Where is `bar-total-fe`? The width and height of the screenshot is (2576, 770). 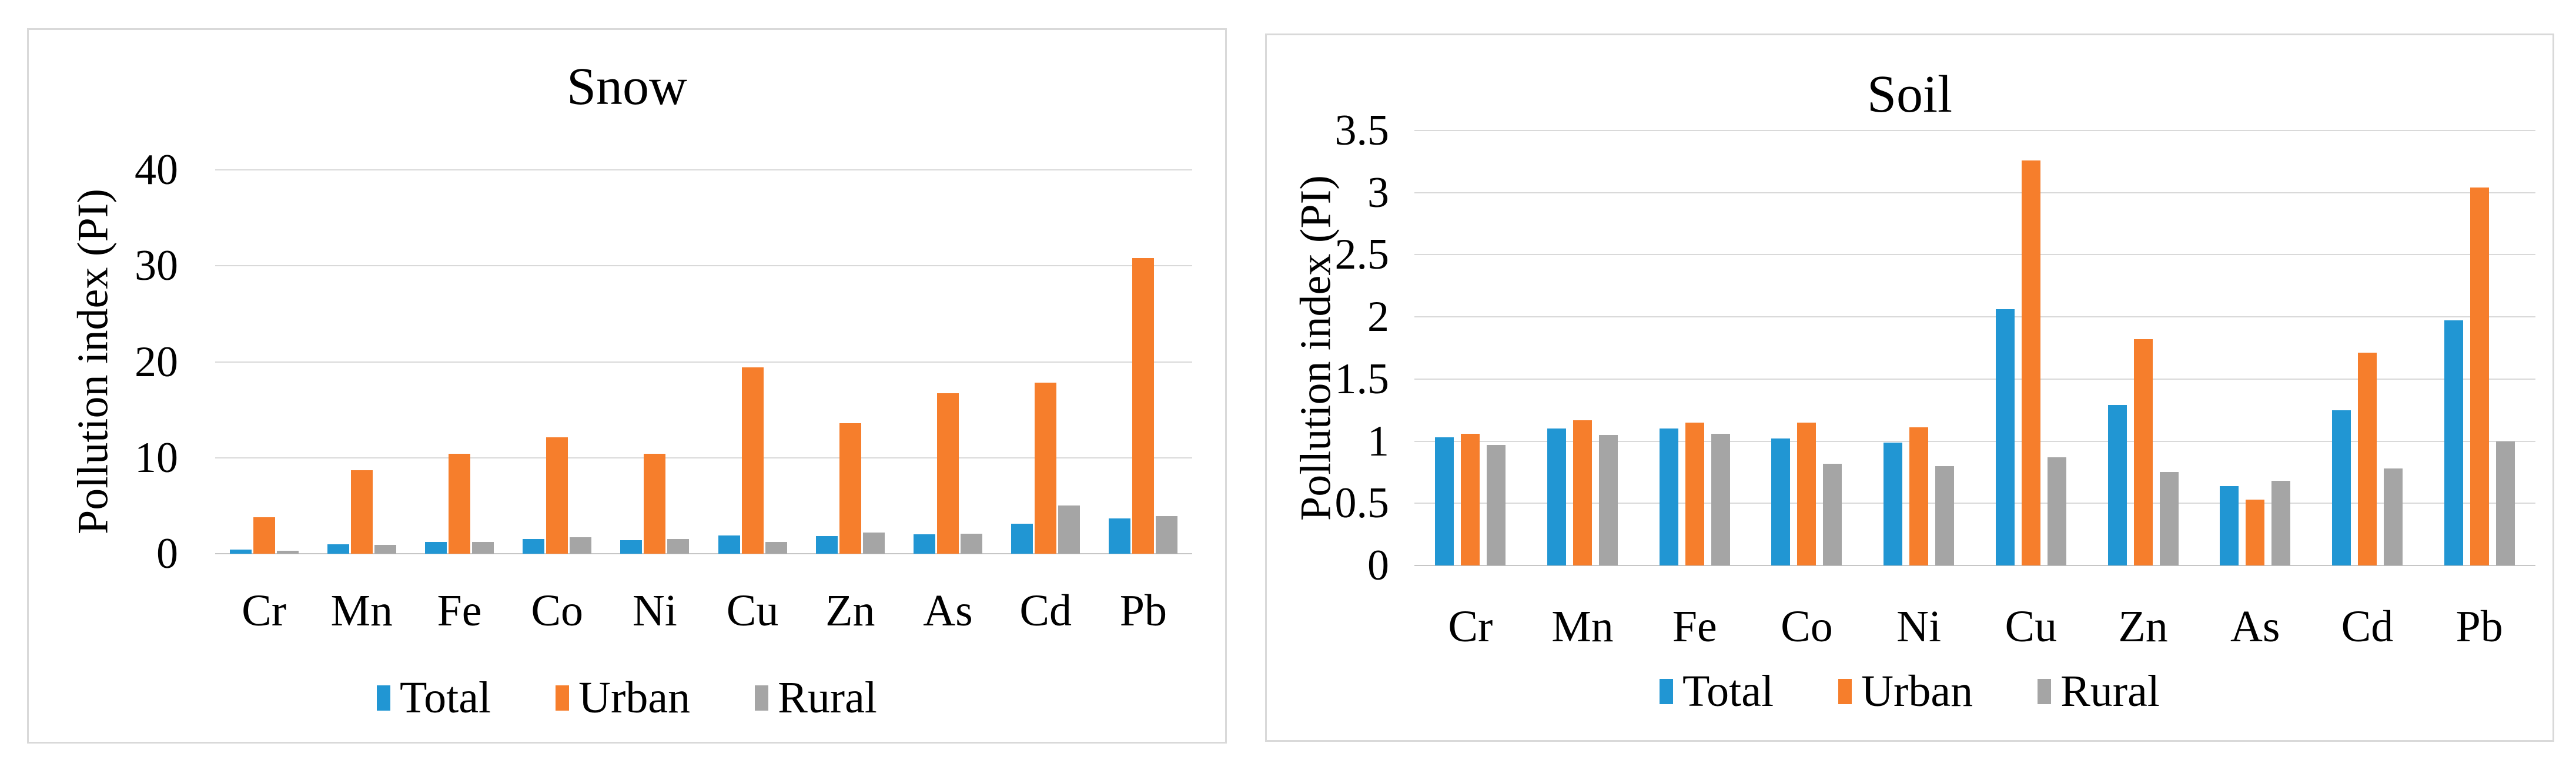
bar-total-fe is located at coordinates (435, 548).